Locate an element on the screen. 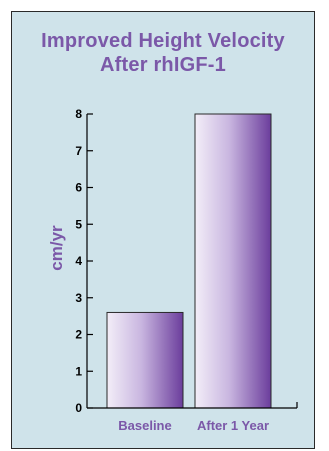  y-tick-label: 6 is located at coordinates (78, 188).